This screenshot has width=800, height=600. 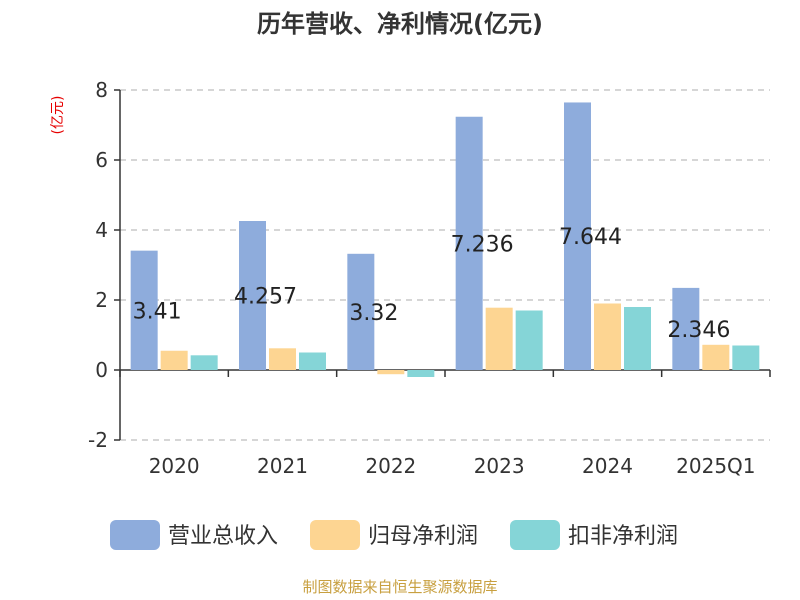 What do you see at coordinates (101, 90) in the screenshot?
I see `y-tick-label: 8` at bounding box center [101, 90].